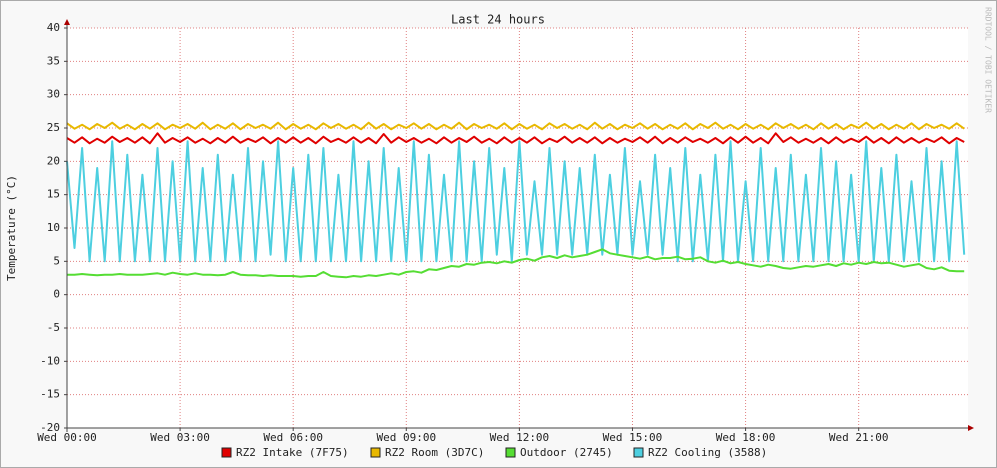 This screenshot has height=468, width=997. I want to click on legend-label: Outdoor (2745), so click(566, 452).